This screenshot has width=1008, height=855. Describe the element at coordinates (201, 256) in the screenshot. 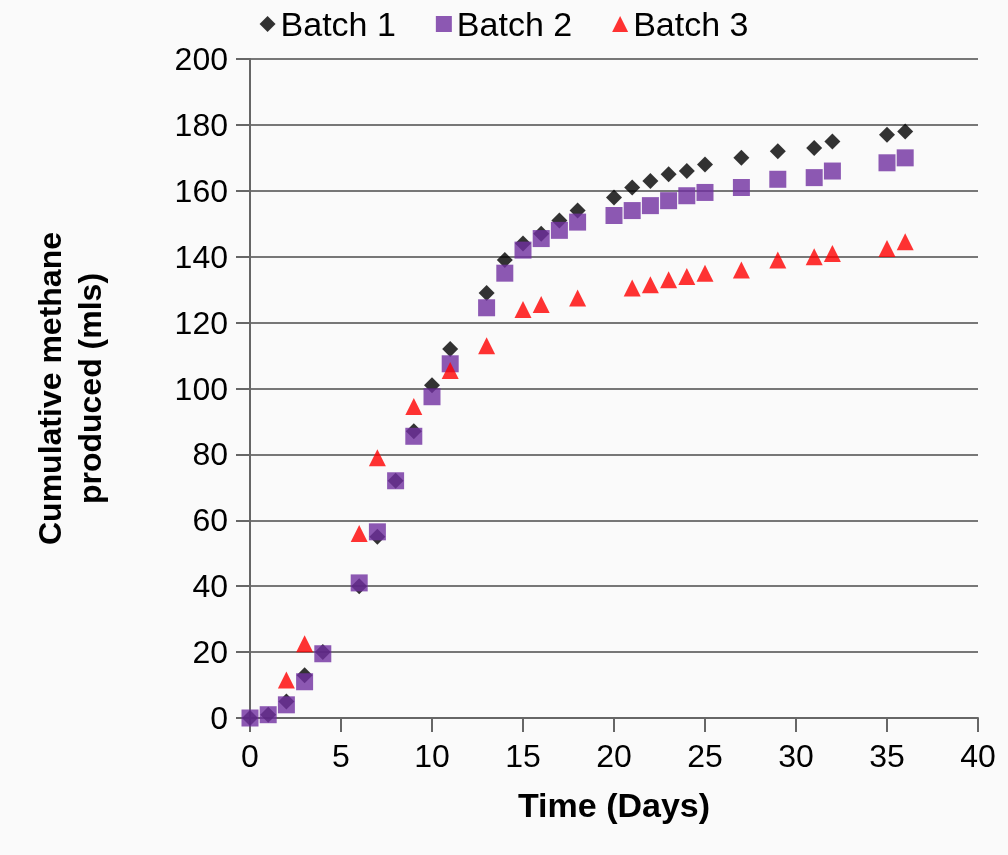

I see `y-tick-label: 140` at that location.